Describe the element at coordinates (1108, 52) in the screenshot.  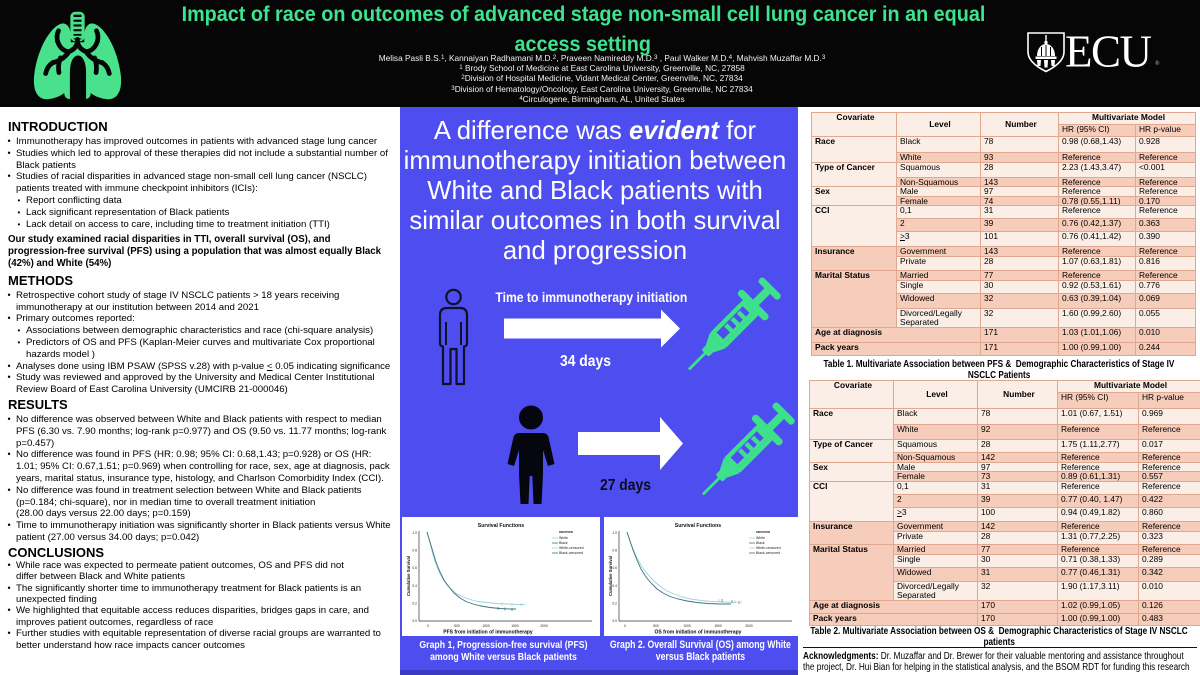
I see `svg-text: ECU` at that location.